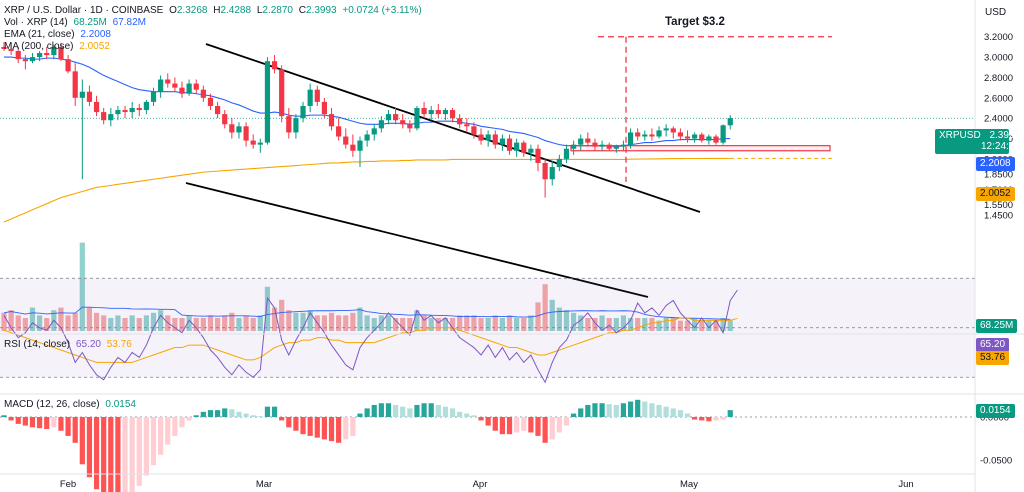 The image size is (1024, 492). What do you see at coordinates (59, 35) in the screenshot?
I see `ema-legend: EMA (21, close) 2.2008` at bounding box center [59, 35].